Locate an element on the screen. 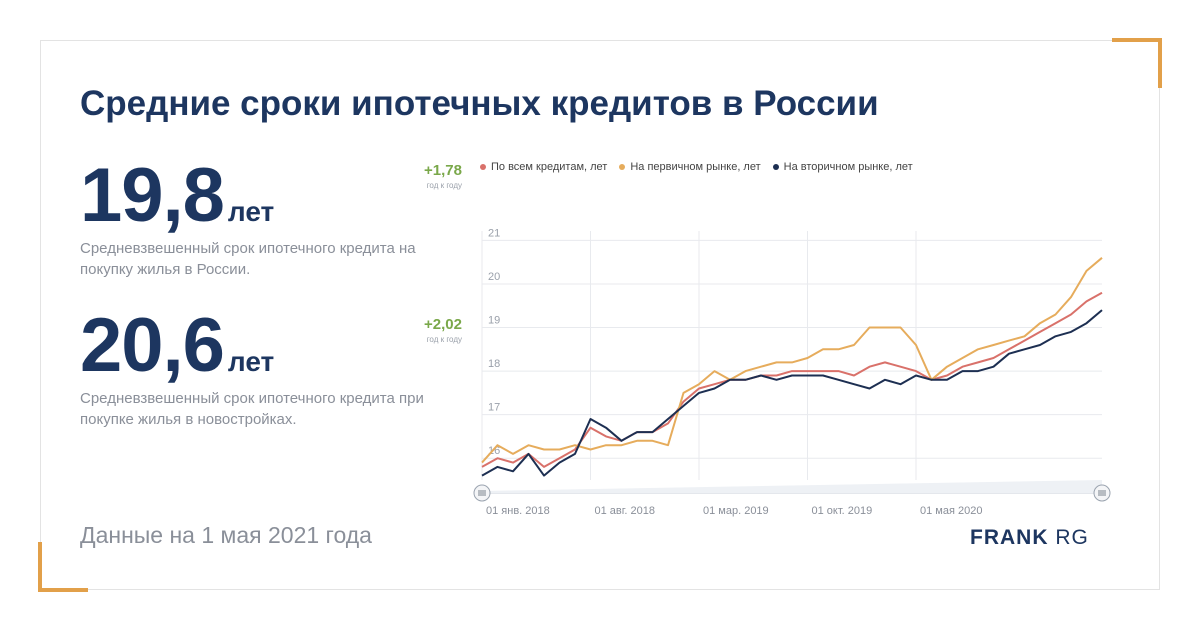 Image resolution: width=1200 pixels, height=630 pixels. stat-delta-all-loans: +1,78 год к году is located at coordinates (417, 176).